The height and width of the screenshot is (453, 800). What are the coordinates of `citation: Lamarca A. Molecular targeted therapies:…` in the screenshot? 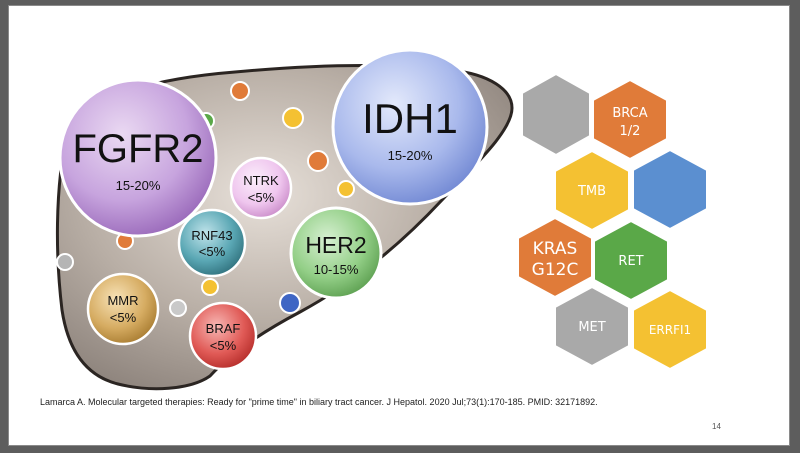 It's located at (319, 402).